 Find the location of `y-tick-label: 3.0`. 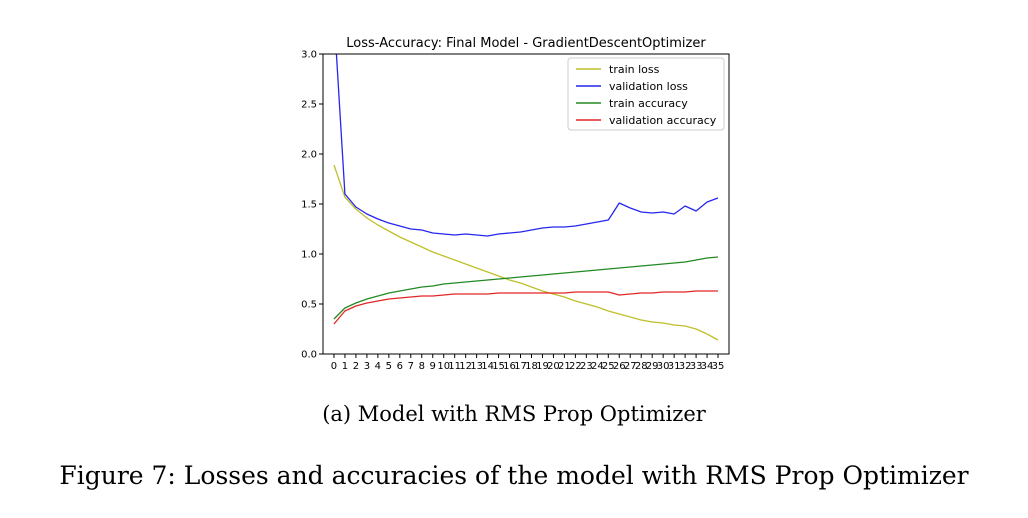

y-tick-label: 3.0 is located at coordinates (309, 55).